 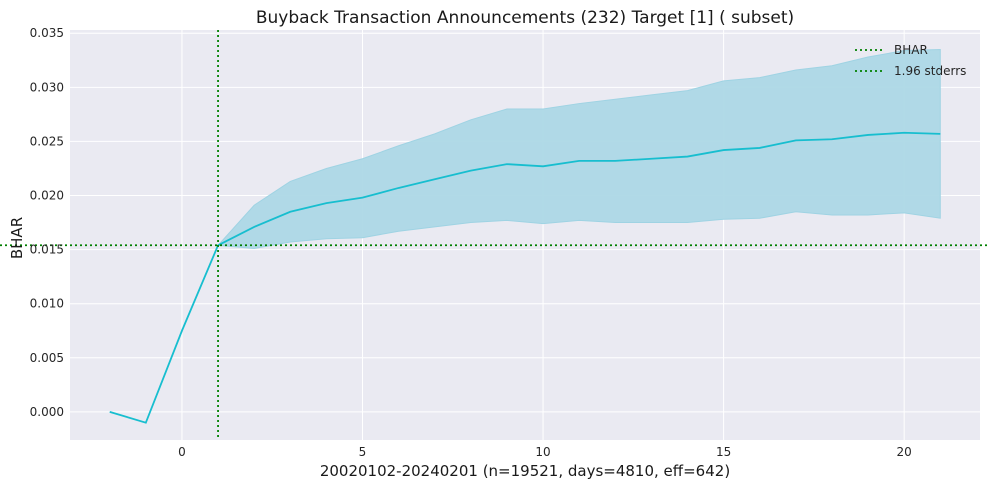 I want to click on legend-label-bhar: BHAR, so click(x=911, y=50).